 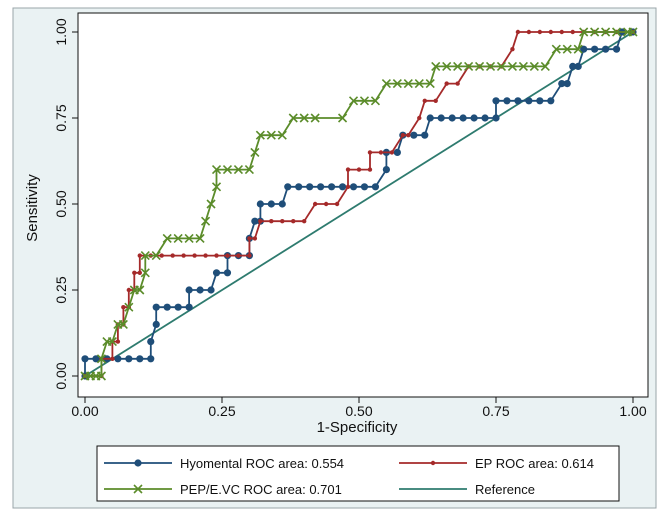 I want to click on x-tick-label: 1.00, so click(x=632, y=411).